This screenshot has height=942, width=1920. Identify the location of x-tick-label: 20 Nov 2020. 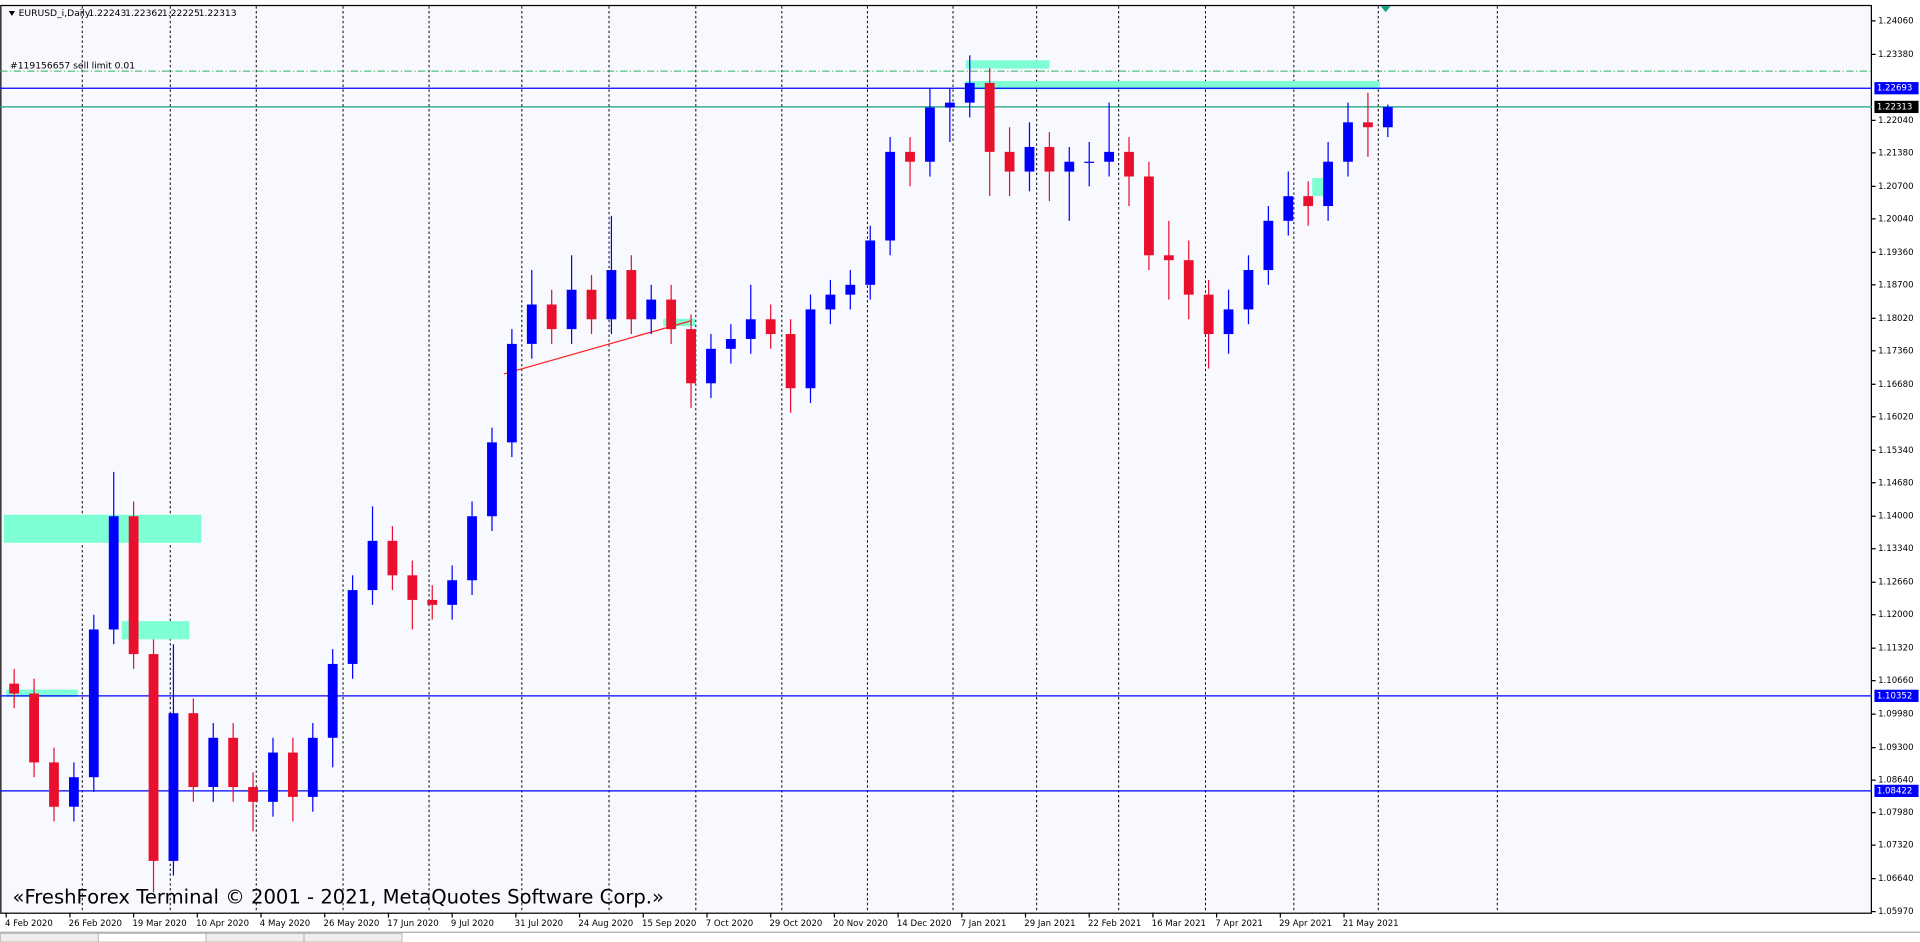
(860, 924).